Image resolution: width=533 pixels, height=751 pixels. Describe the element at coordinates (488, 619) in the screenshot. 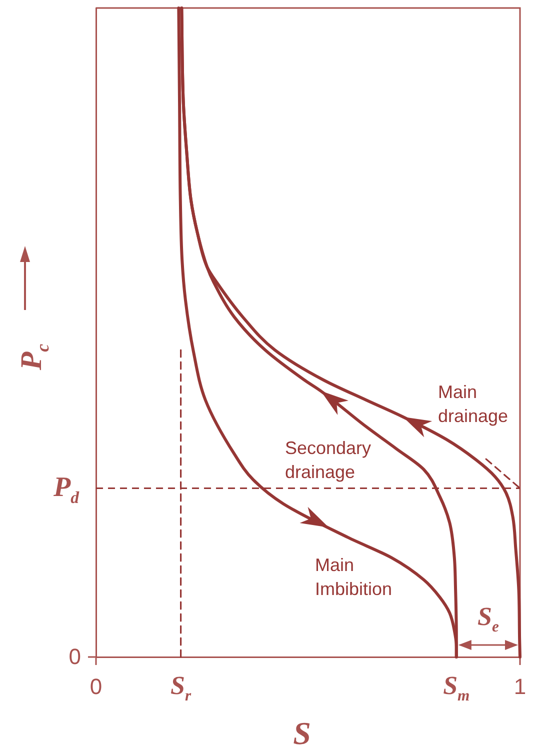

I see `annotation: S$_{e}$` at that location.